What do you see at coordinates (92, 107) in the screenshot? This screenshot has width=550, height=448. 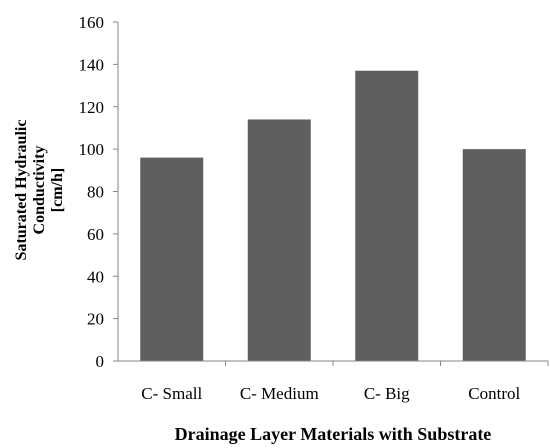 I see `y-tick-label: 120` at bounding box center [92, 107].